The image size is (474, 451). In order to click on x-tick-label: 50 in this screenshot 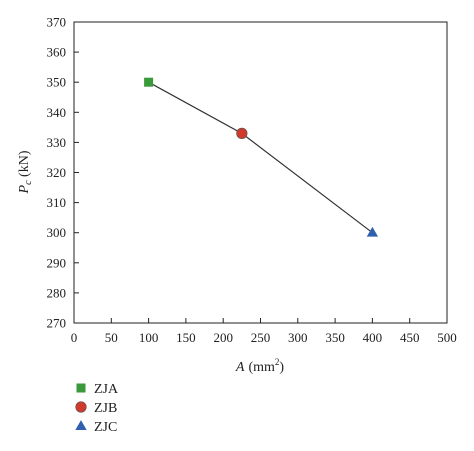, I will do `click(111, 337)`.